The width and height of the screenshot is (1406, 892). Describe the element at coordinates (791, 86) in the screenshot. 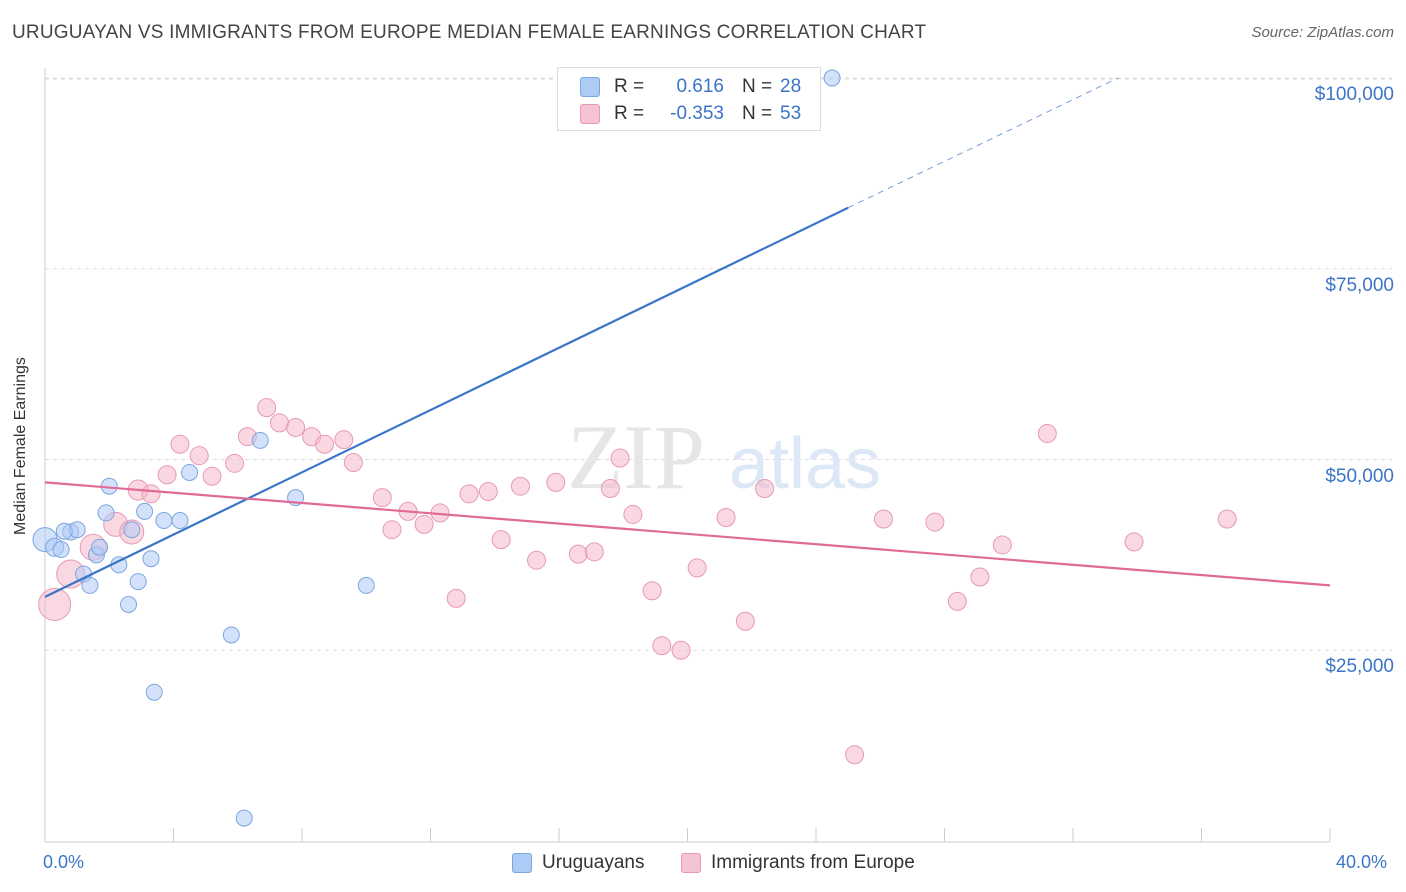

I see `n-value: 28` at that location.